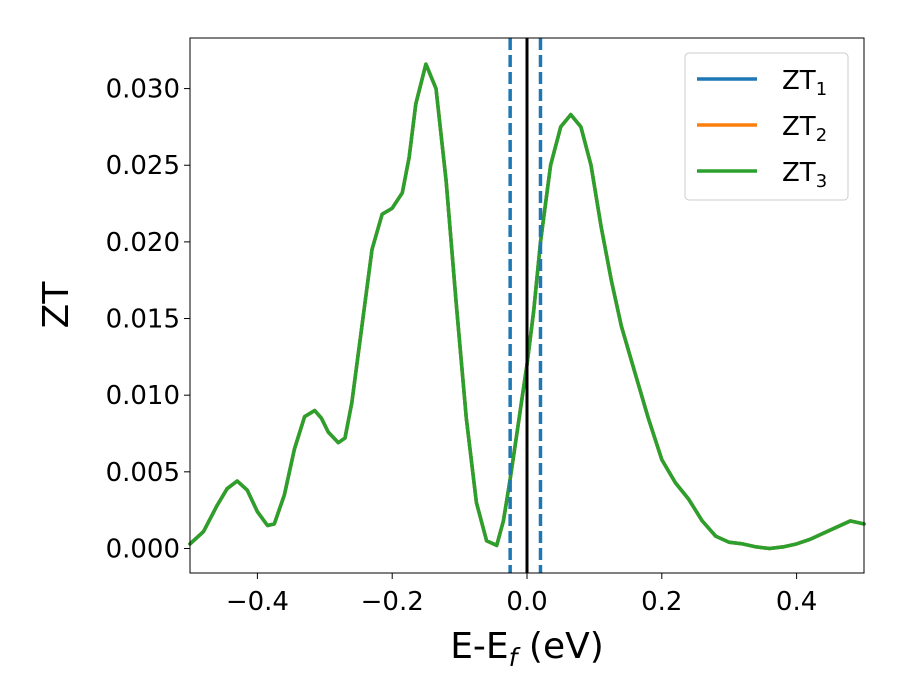 The image size is (900, 700). Describe the element at coordinates (257, 602) in the screenshot. I see `x-tick-label: −0.4` at that location.